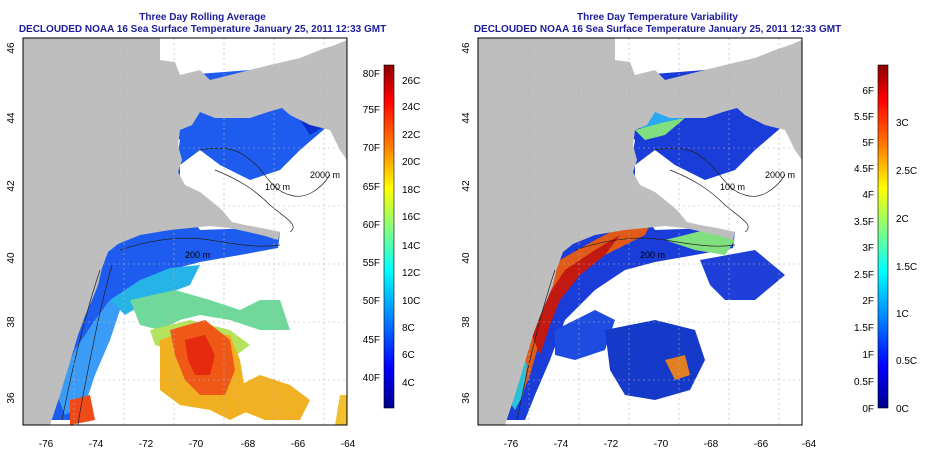 The image size is (950, 475). I want to click on colorbar-f-label: 60F, so click(371, 225).